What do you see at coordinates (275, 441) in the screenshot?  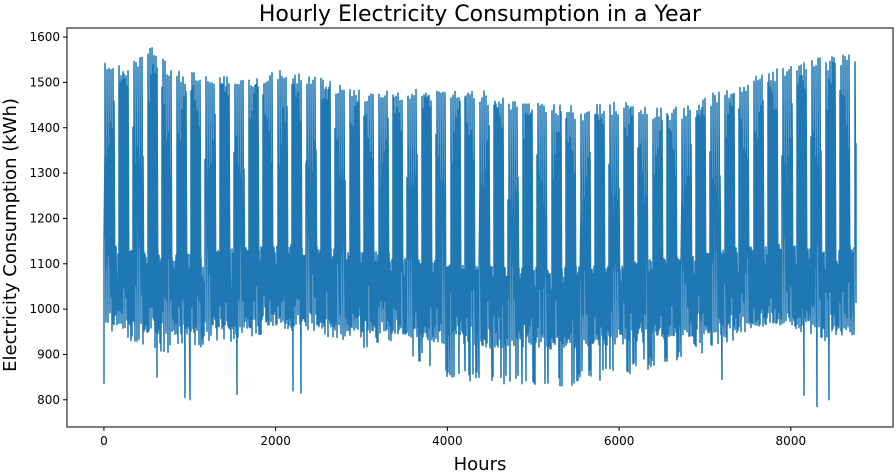 I see `x-tick-label: 2000` at bounding box center [275, 441].